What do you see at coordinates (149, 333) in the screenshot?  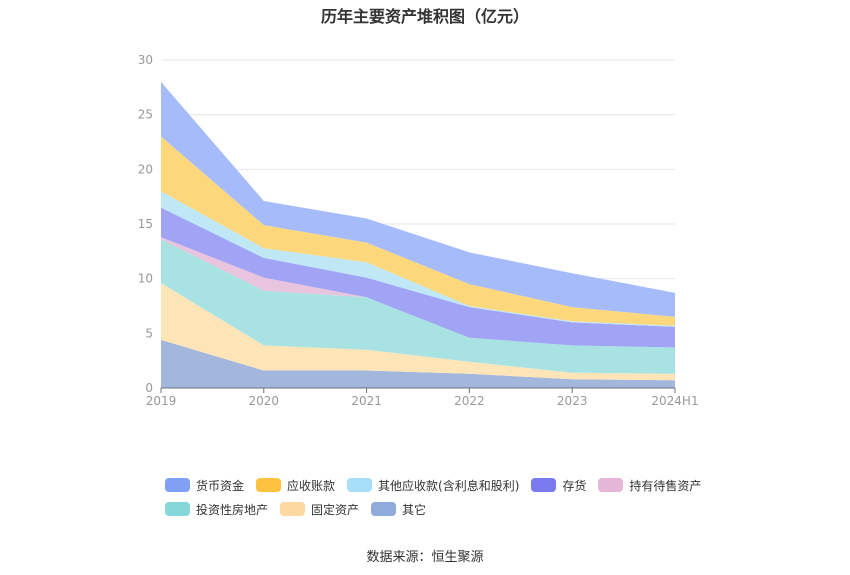 I see `y-tick-label: 5` at bounding box center [149, 333].